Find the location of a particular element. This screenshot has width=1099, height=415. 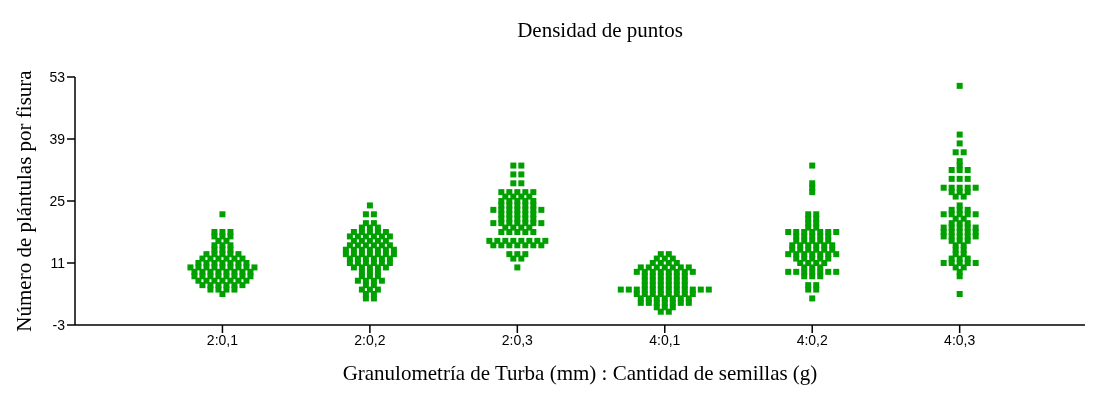

y-tick-label: 53 is located at coordinates (57, 76).